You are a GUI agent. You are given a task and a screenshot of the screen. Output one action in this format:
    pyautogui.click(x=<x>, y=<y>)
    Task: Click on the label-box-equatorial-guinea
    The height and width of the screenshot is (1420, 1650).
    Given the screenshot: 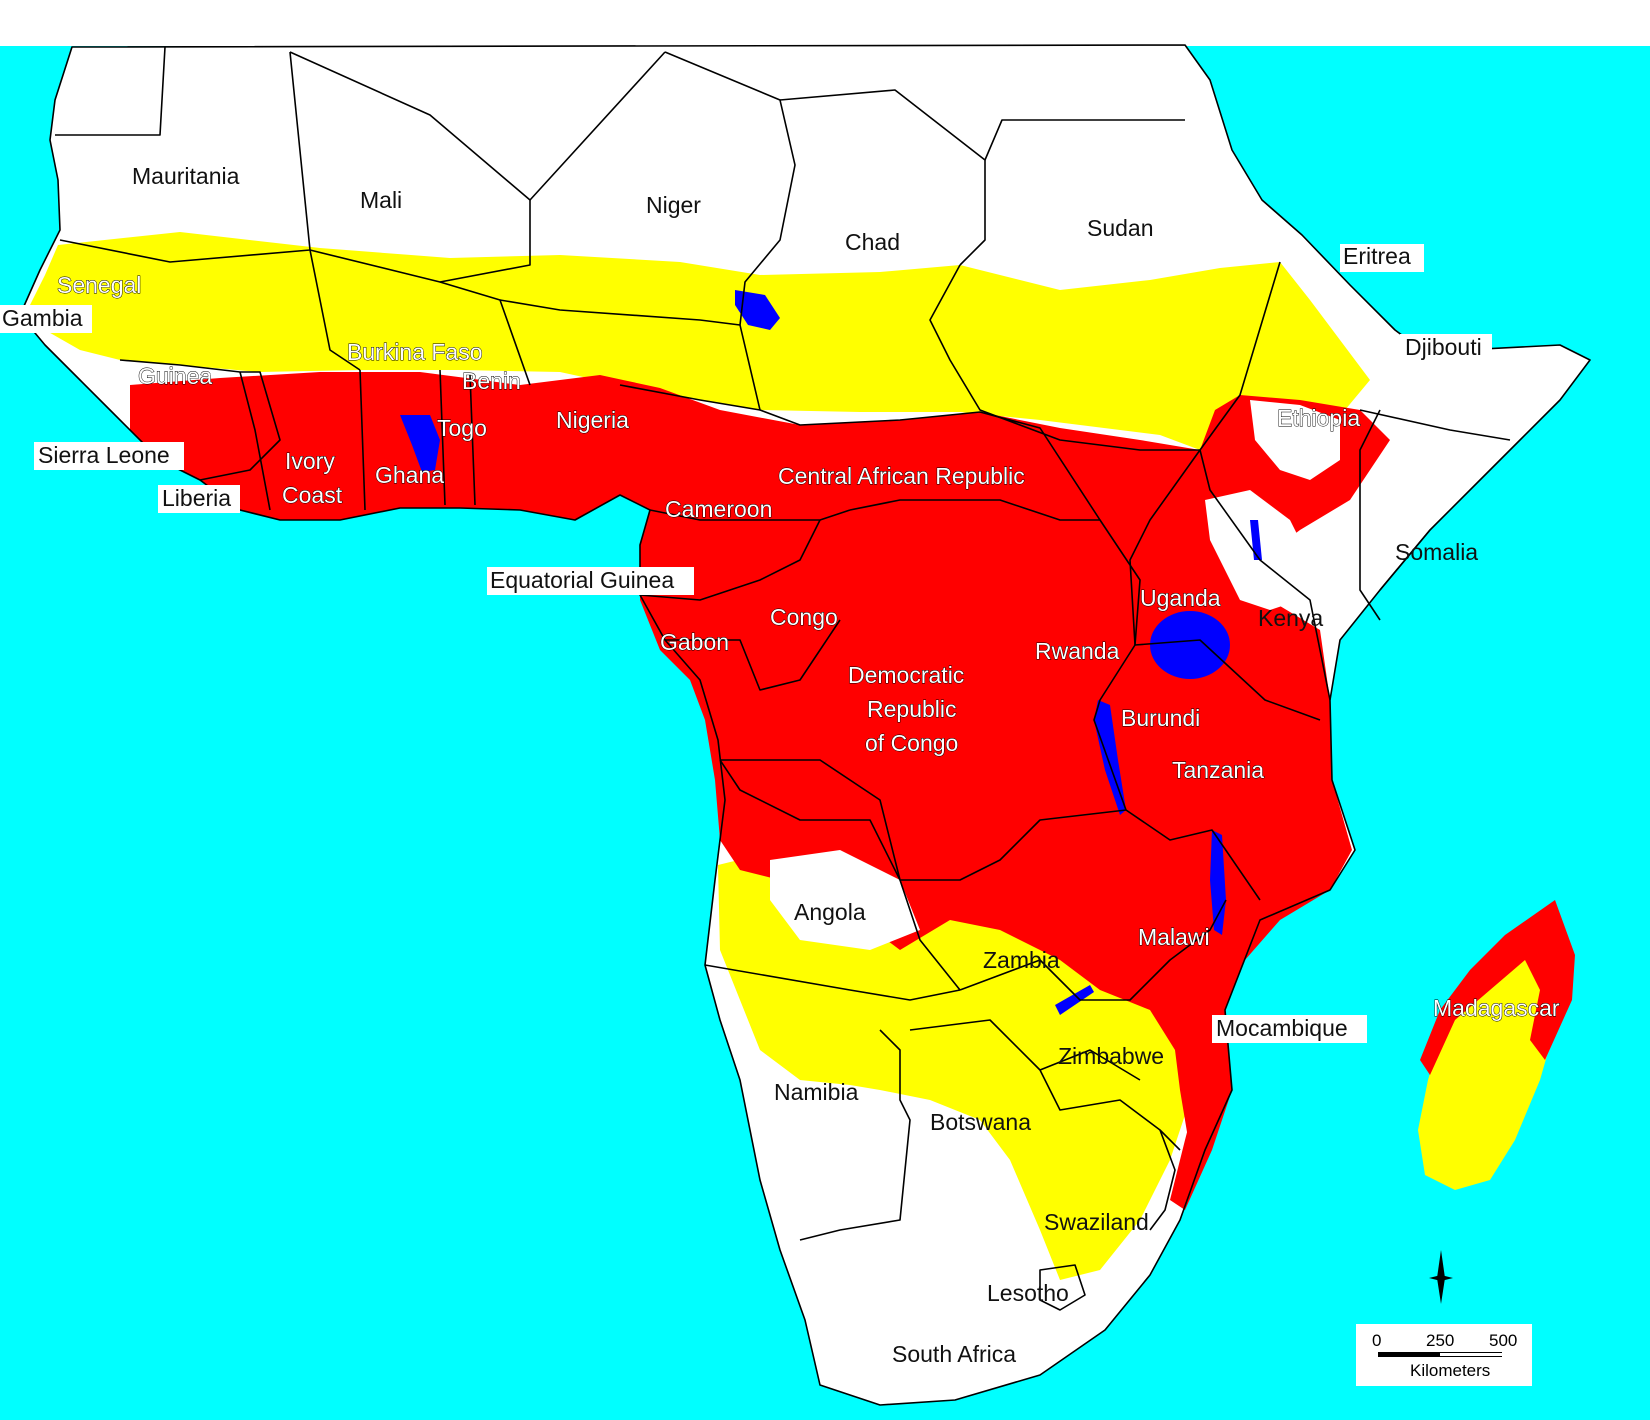 What is the action you would take?
    pyautogui.click(x=590, y=581)
    